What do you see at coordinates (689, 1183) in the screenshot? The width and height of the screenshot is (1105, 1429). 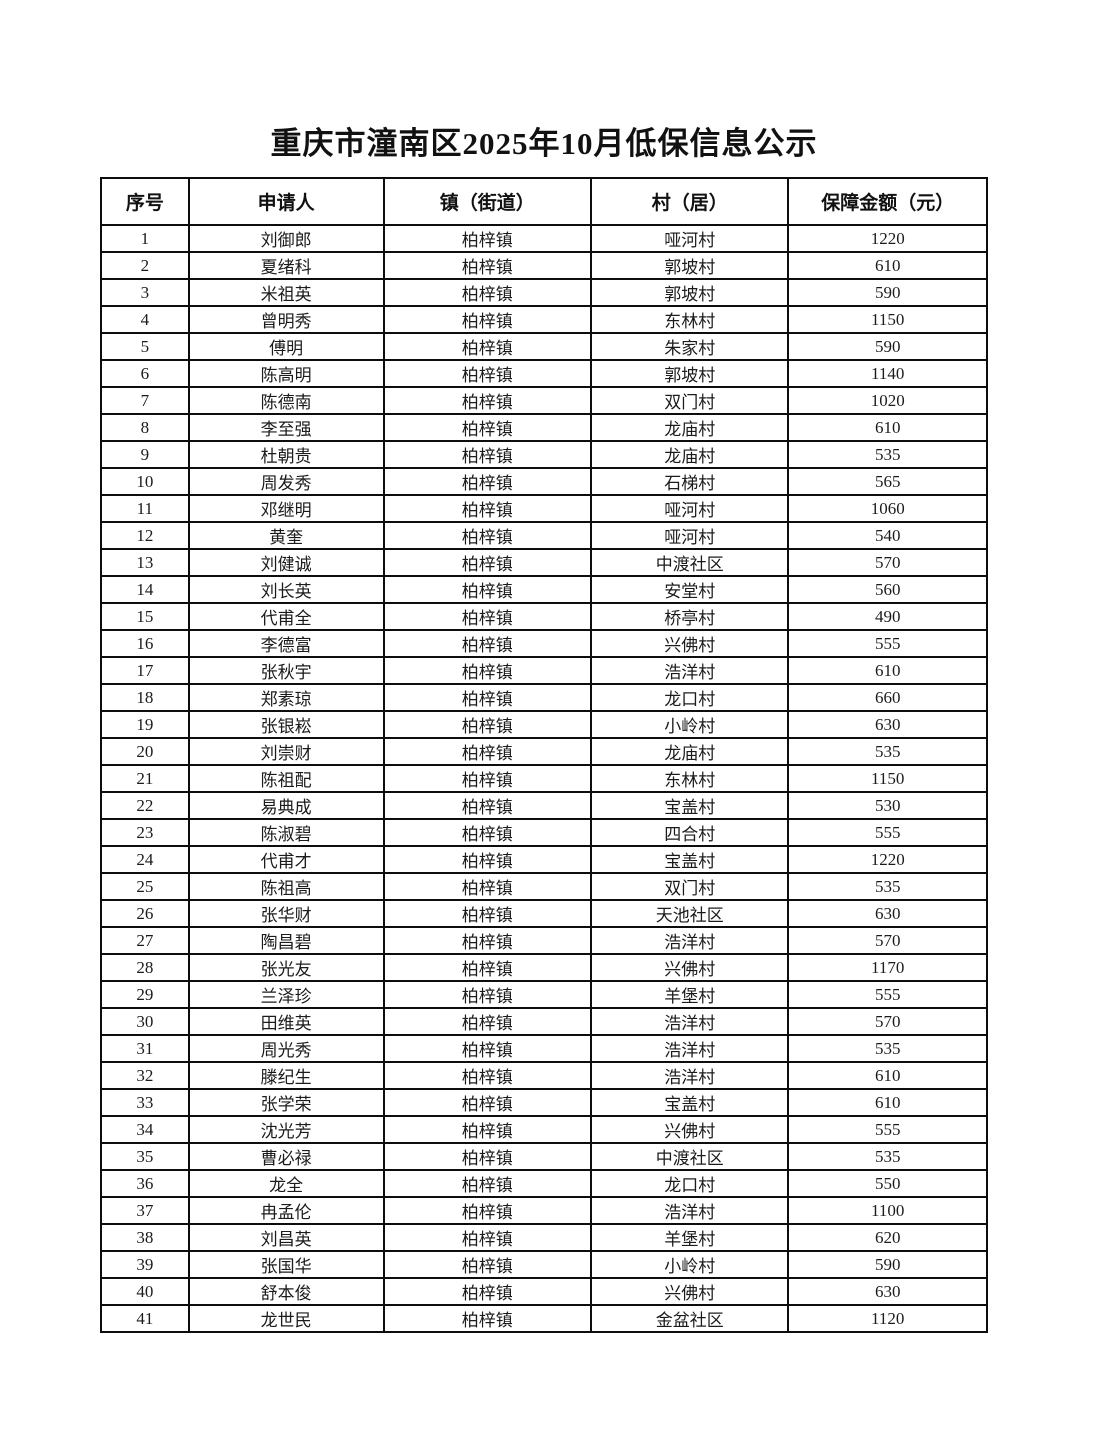 I see `cell-village: 龙口村` at bounding box center [689, 1183].